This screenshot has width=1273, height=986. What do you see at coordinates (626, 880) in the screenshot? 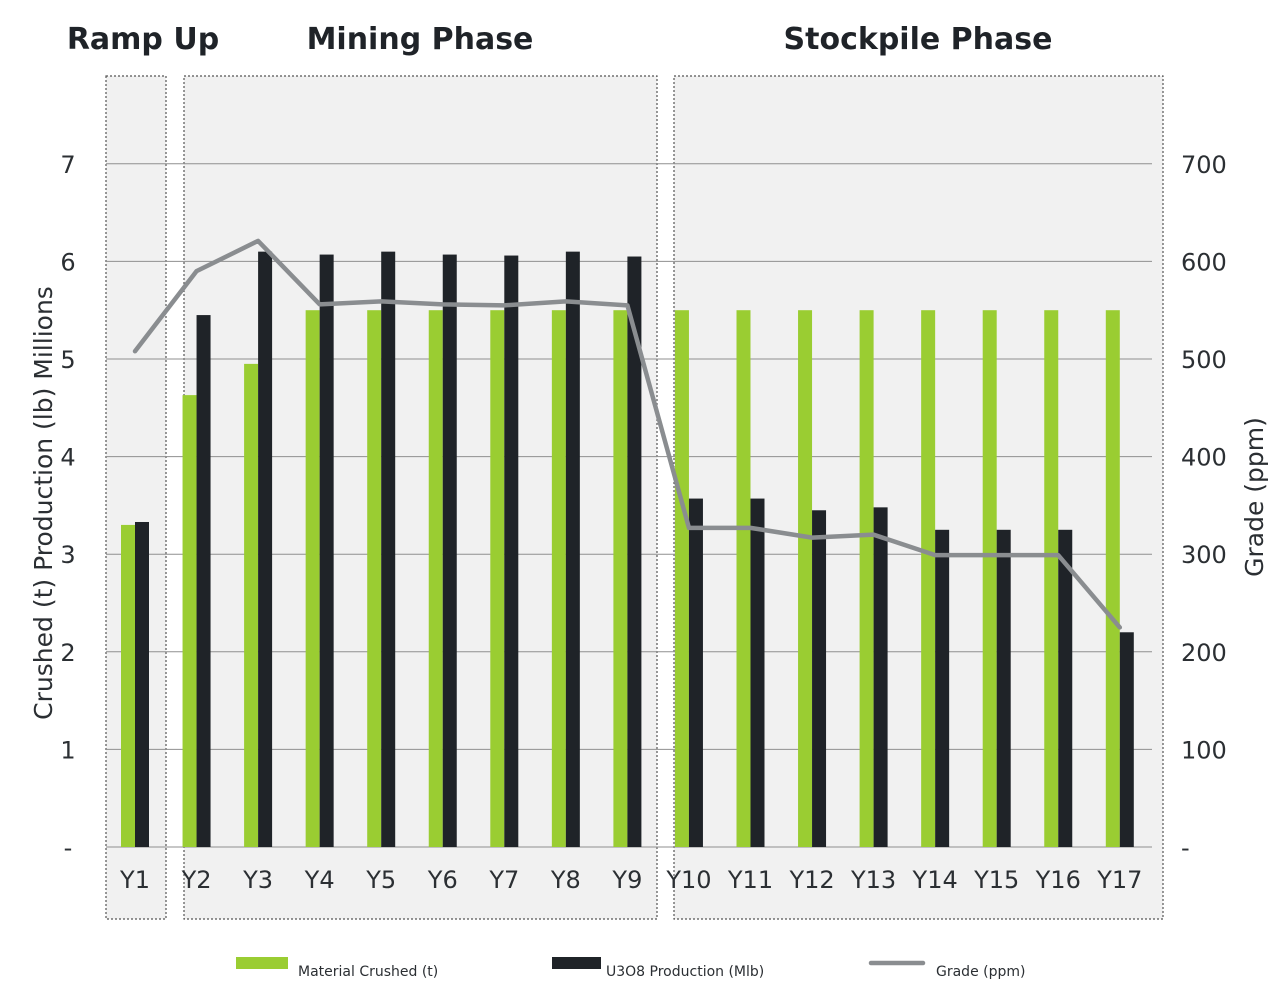
I see `x-tick-label: Y9` at bounding box center [626, 880].